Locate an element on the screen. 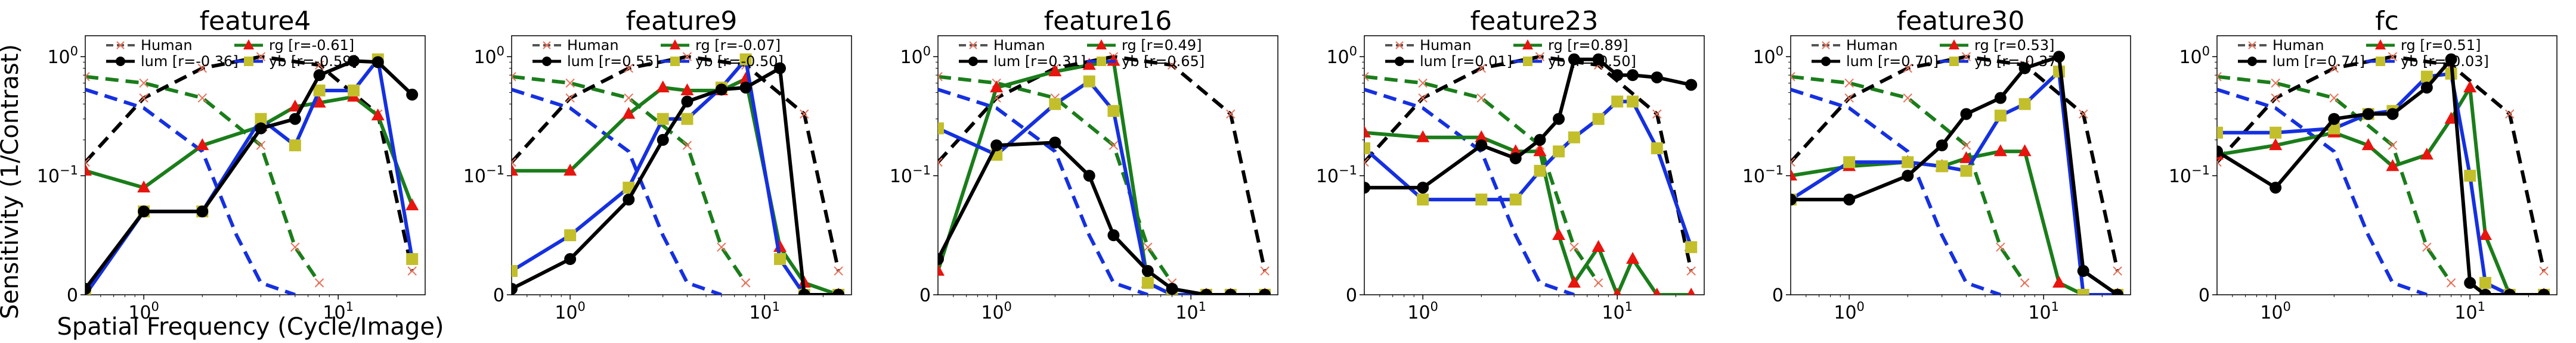 The width and height of the screenshot is (2576, 343). plot-area is located at coordinates (1104, 173).